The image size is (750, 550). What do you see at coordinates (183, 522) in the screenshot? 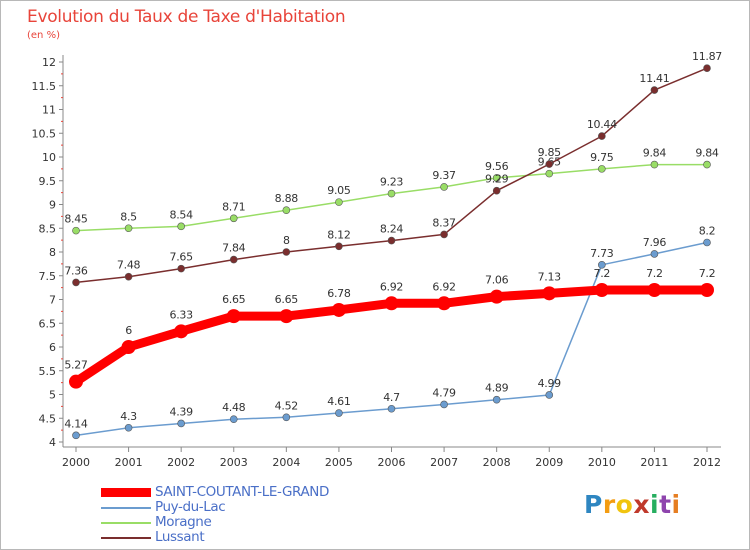
I see `legend-label: Moragne` at bounding box center [183, 522].